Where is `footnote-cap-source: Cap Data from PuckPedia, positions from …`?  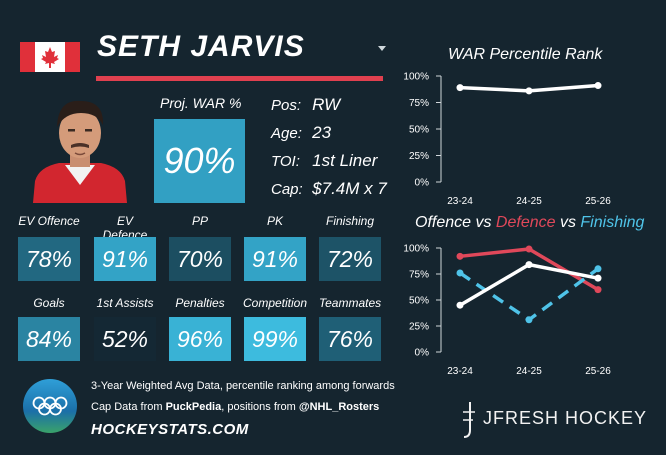 footnote-cap-source: Cap Data from PuckPedia, positions from … is located at coordinates (235, 407).